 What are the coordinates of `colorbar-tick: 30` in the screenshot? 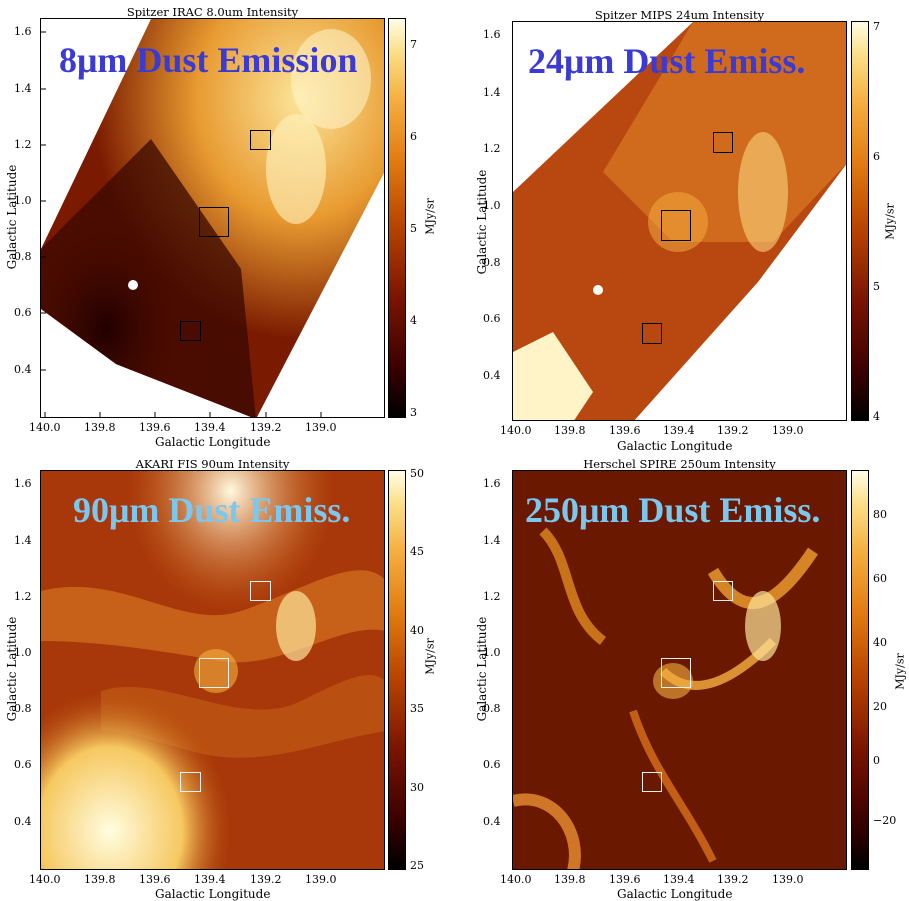 It's located at (417, 787).